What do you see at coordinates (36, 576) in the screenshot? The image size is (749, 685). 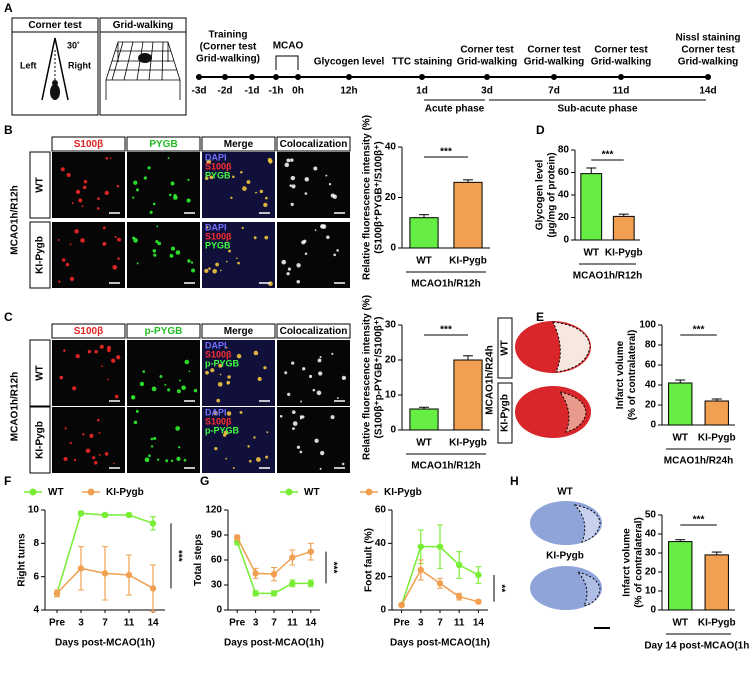 I see `y-tick-label: 6` at bounding box center [36, 576].